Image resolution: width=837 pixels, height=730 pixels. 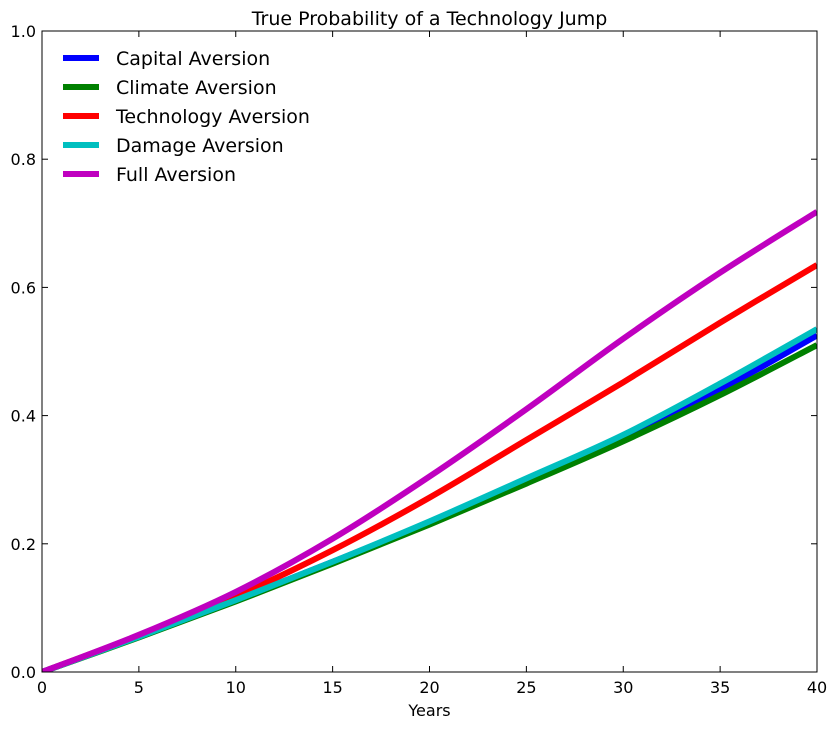 I want to click on chart-title: True Probability of a Technology Jump, so click(x=429, y=19).